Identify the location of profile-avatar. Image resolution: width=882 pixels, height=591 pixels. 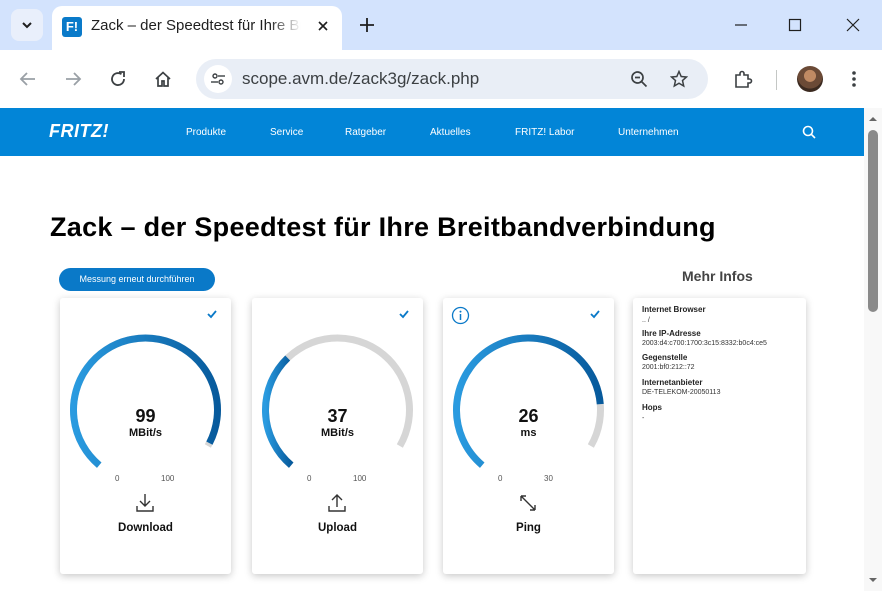
(810, 79).